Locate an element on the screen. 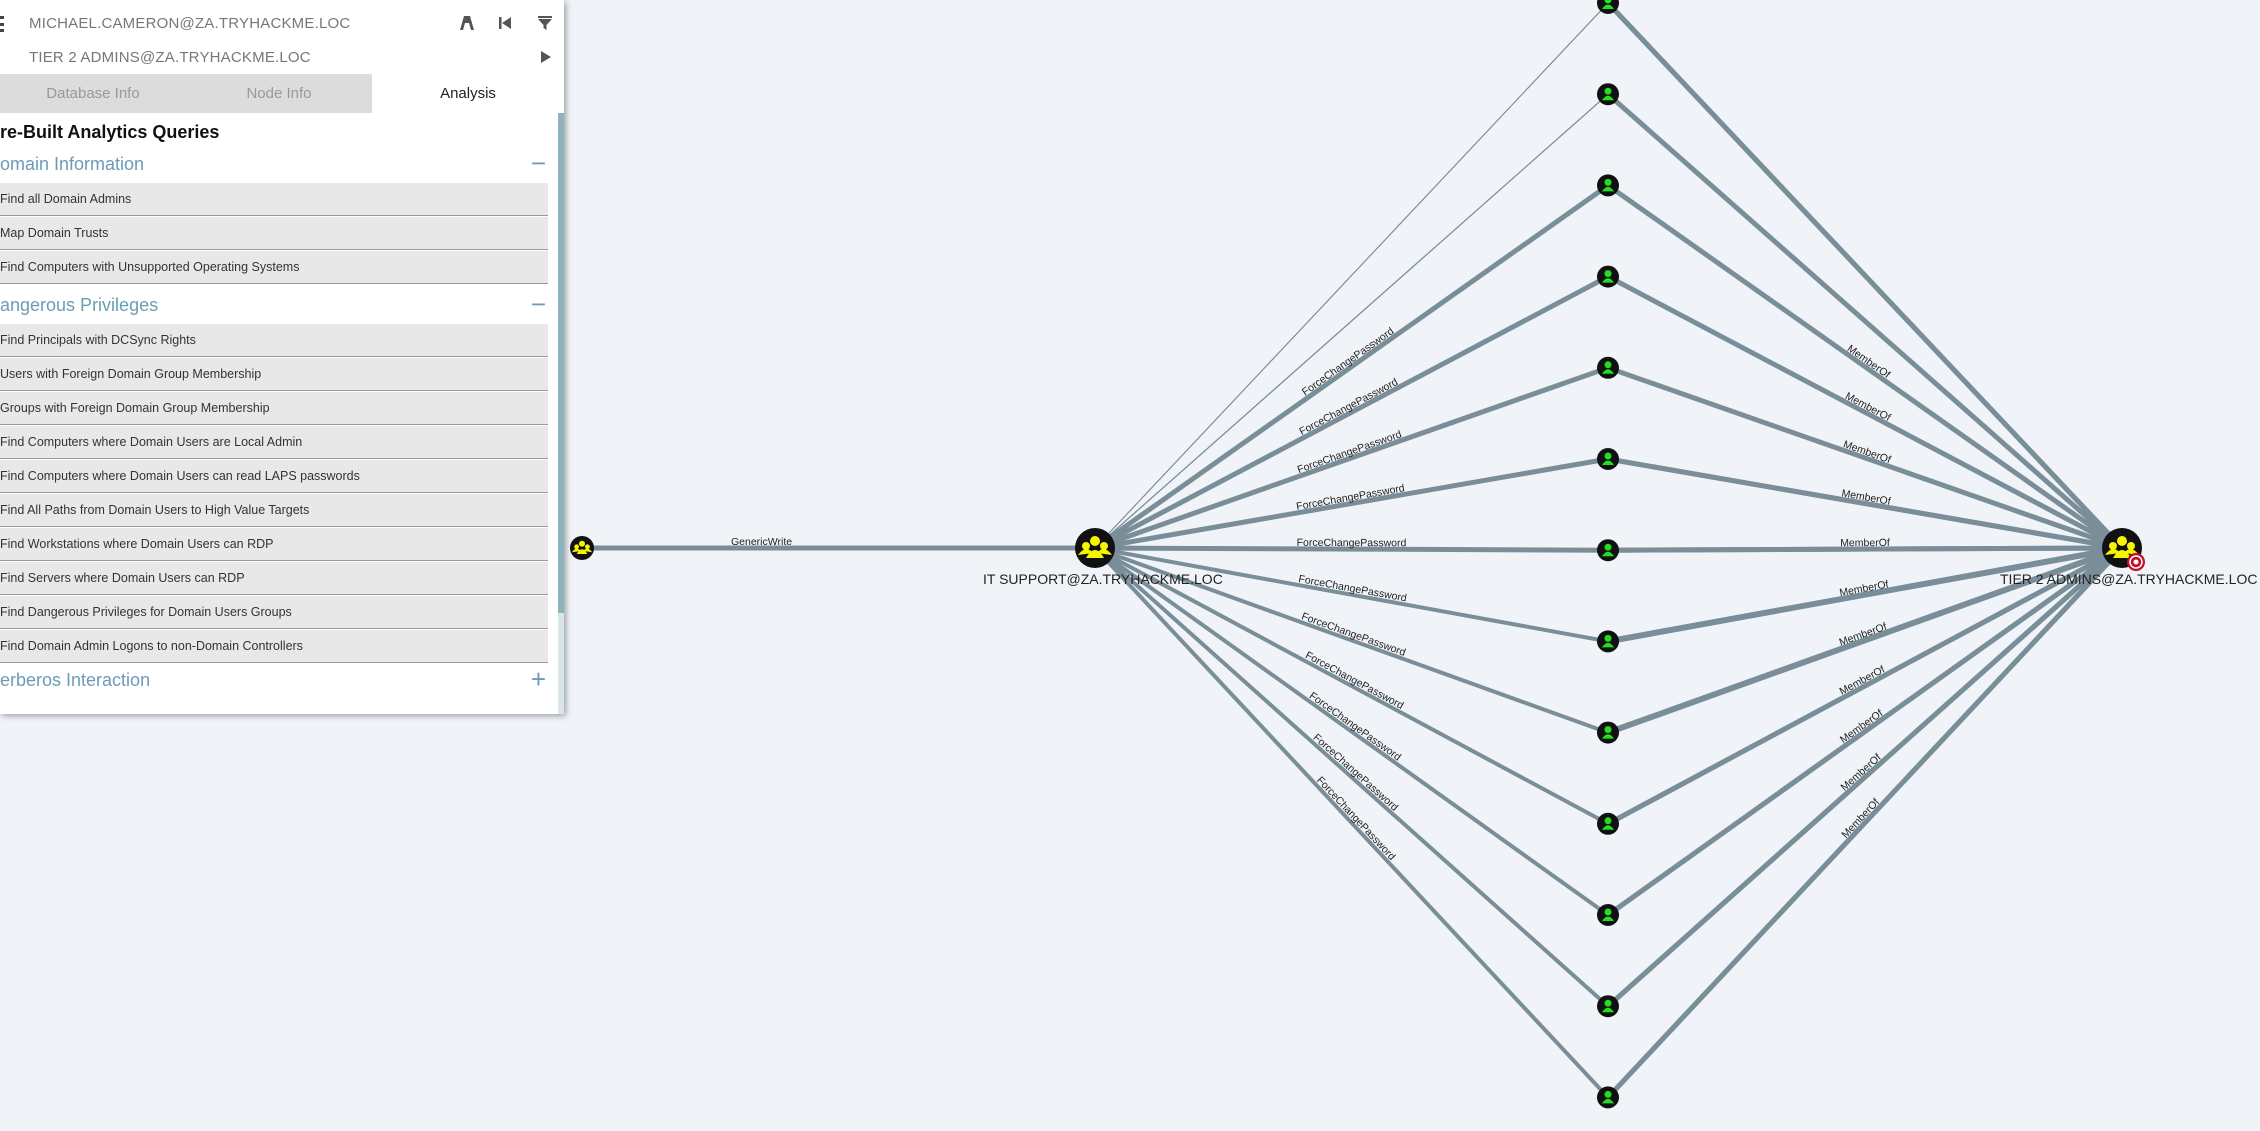  section-title: angerous Privileges is located at coordinates (79, 305).